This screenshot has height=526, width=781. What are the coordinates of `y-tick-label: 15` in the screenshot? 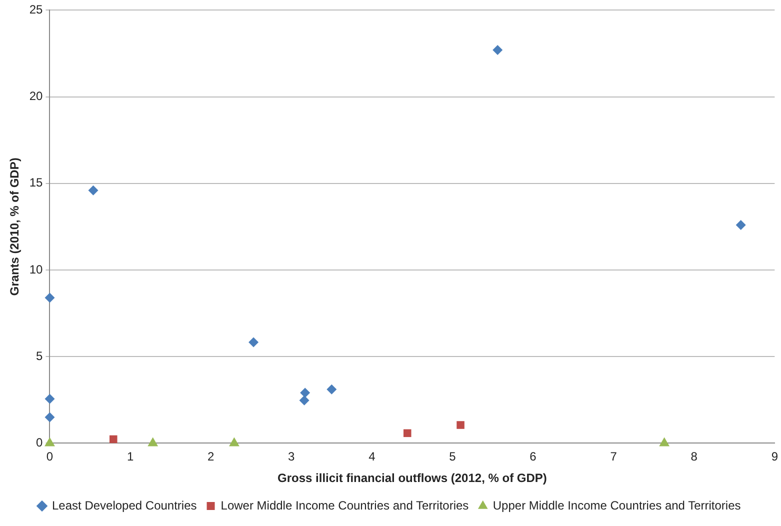 It's located at (36, 183).